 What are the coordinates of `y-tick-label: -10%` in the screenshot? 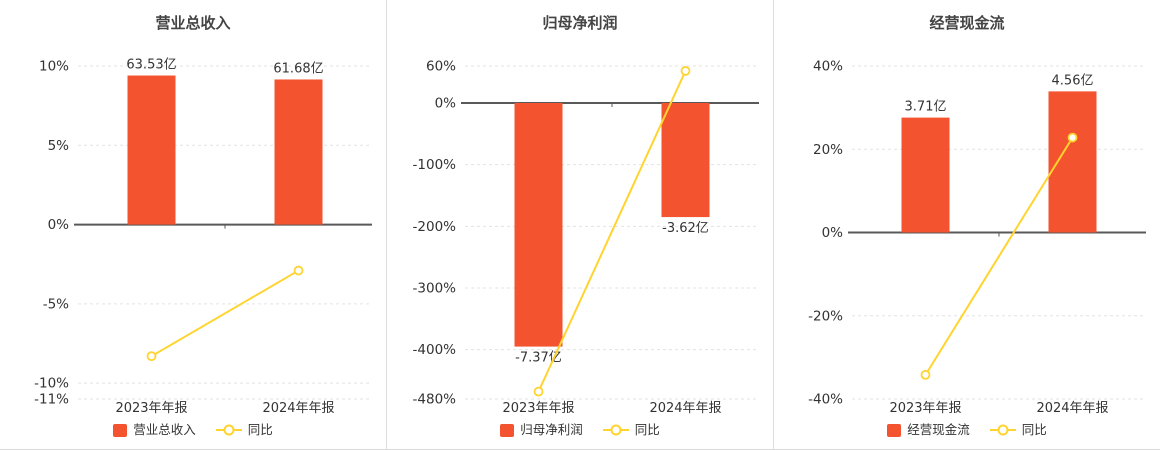 It's located at (51, 384).